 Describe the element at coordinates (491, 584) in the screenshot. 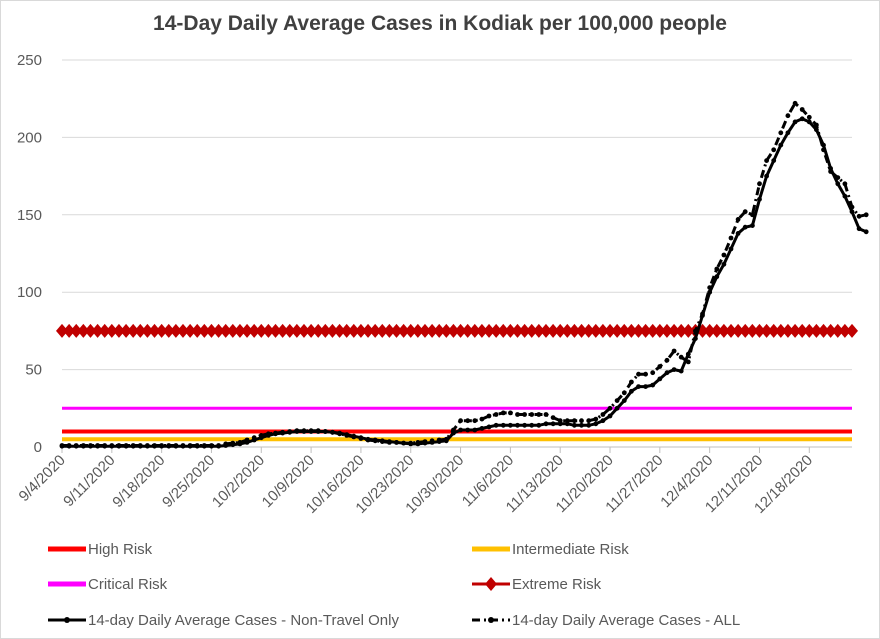

I see `legend-swatch-marker` at that location.